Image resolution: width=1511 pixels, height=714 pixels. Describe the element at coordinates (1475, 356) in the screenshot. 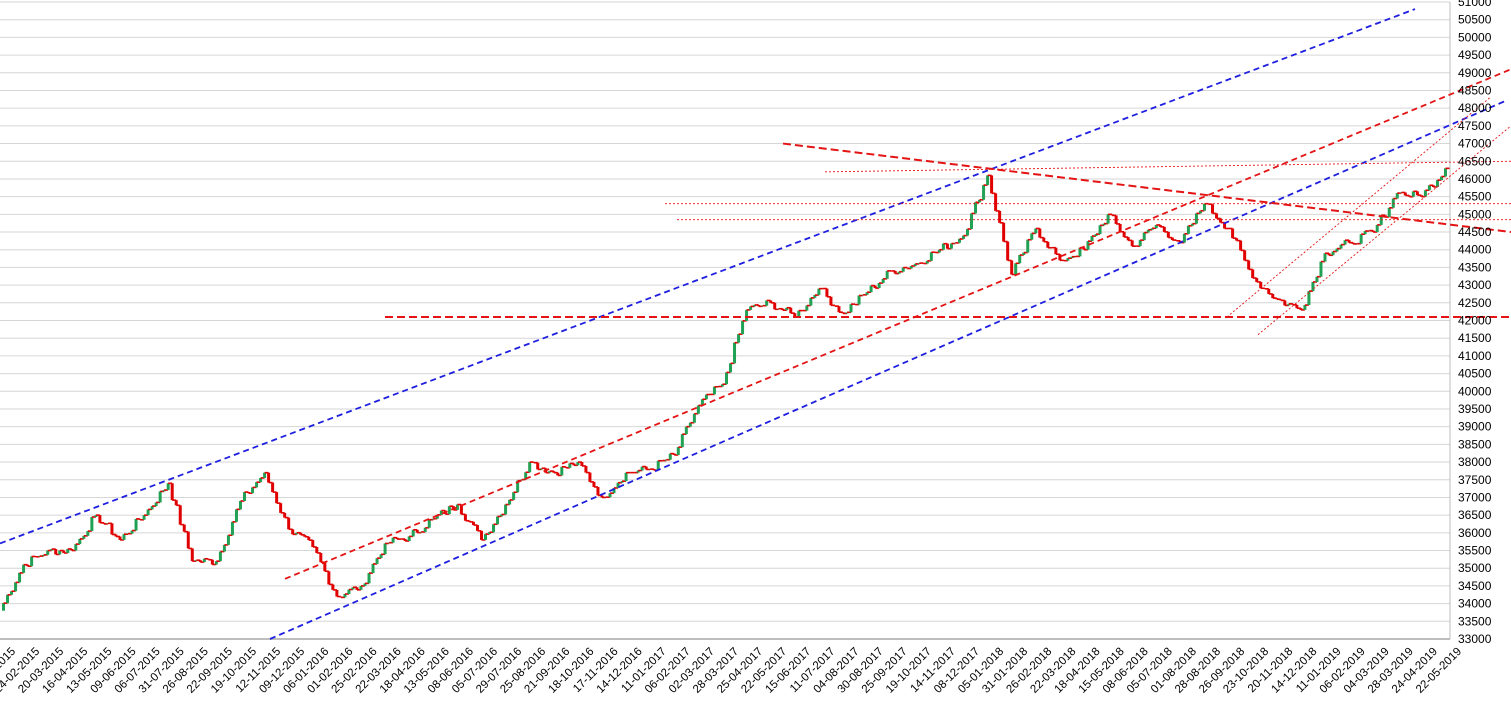

I see `y-tick-label: 41000` at that location.